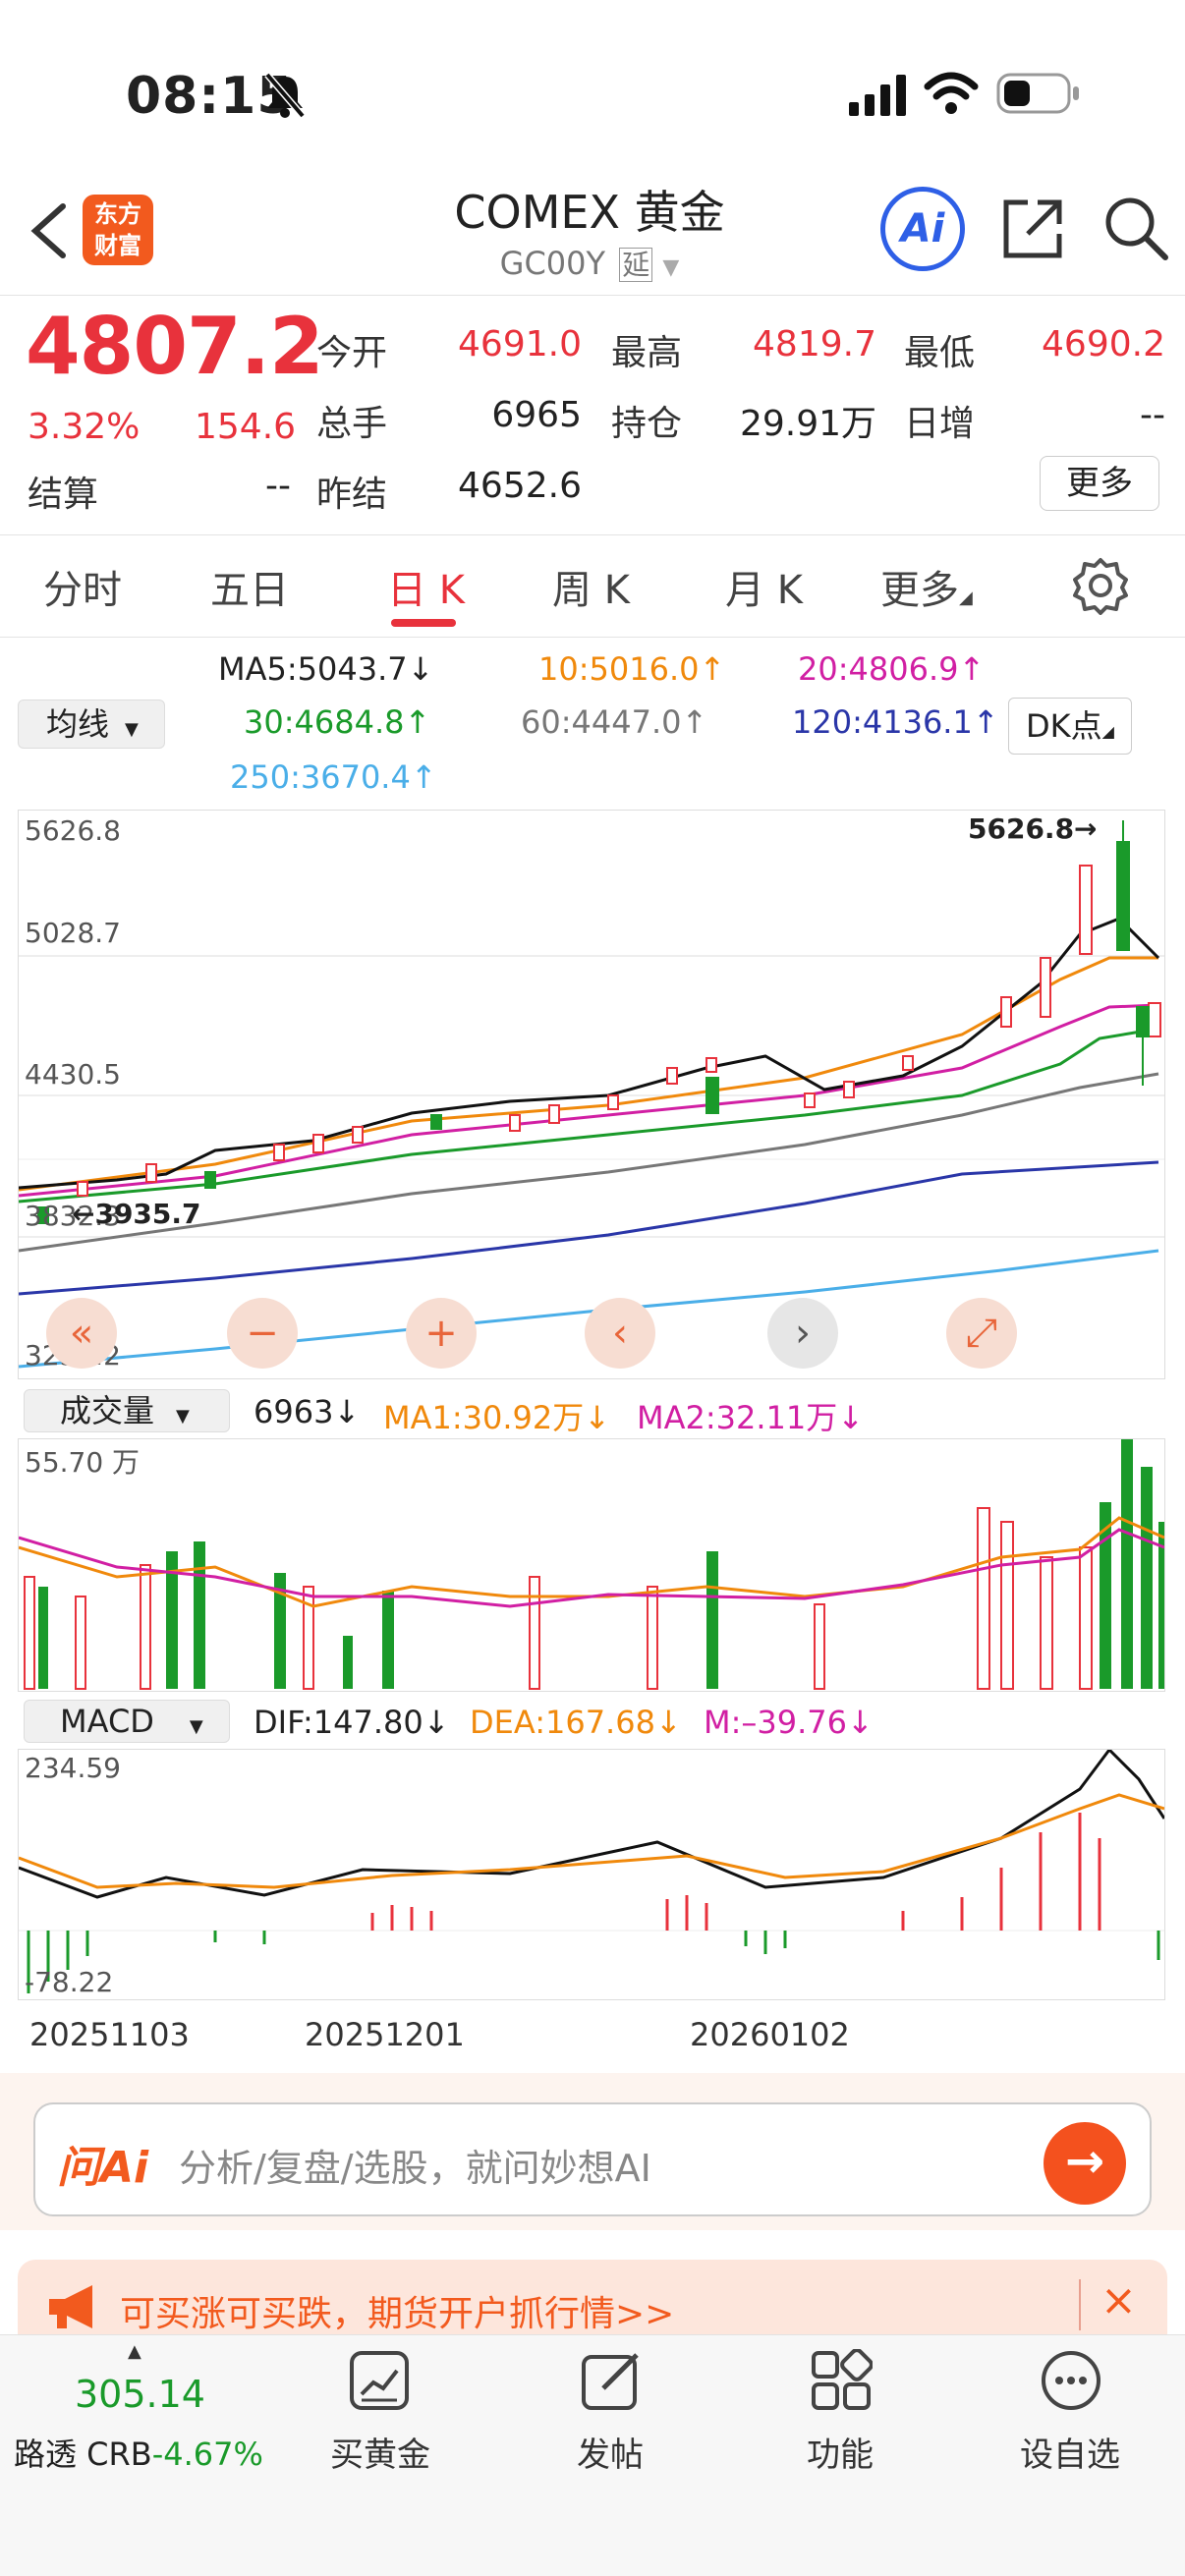 The width and height of the screenshot is (1185, 2576). Describe the element at coordinates (940, 353) in the screenshot. I see `low-label: 最低` at that location.